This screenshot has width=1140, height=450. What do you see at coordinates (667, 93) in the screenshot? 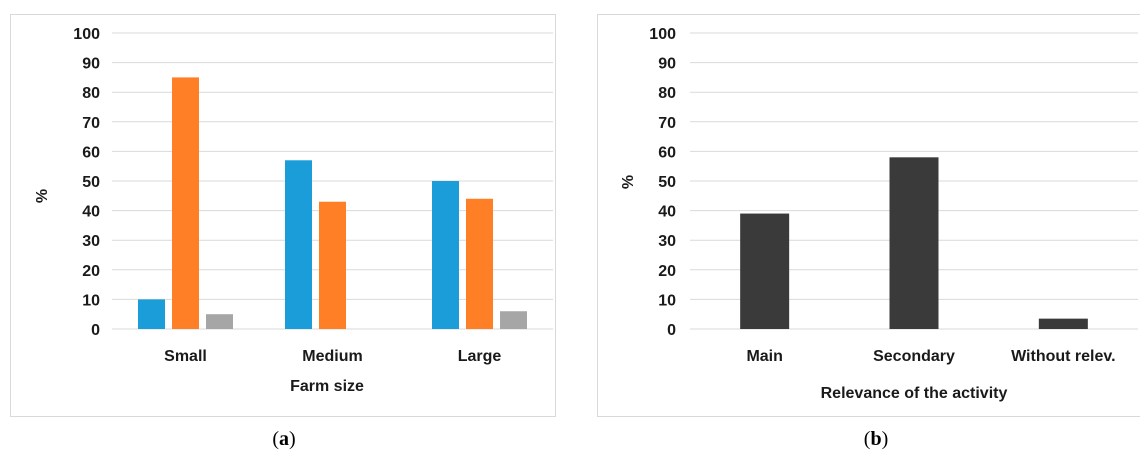
I see `panel-b-y-tick-label: 80` at bounding box center [667, 93].